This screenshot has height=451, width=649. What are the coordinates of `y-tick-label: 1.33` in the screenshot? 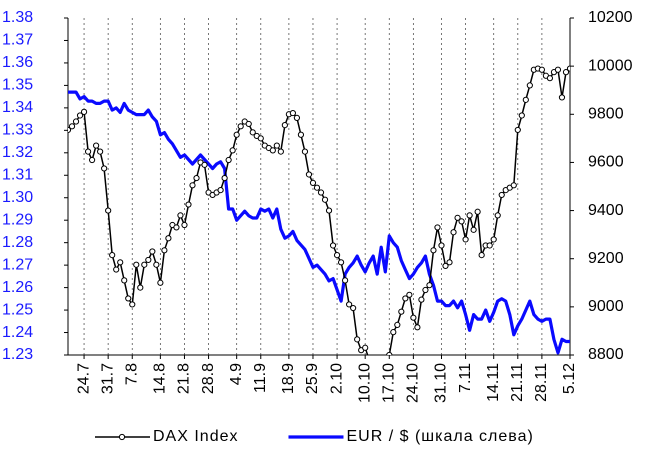 It's located at (17, 130).